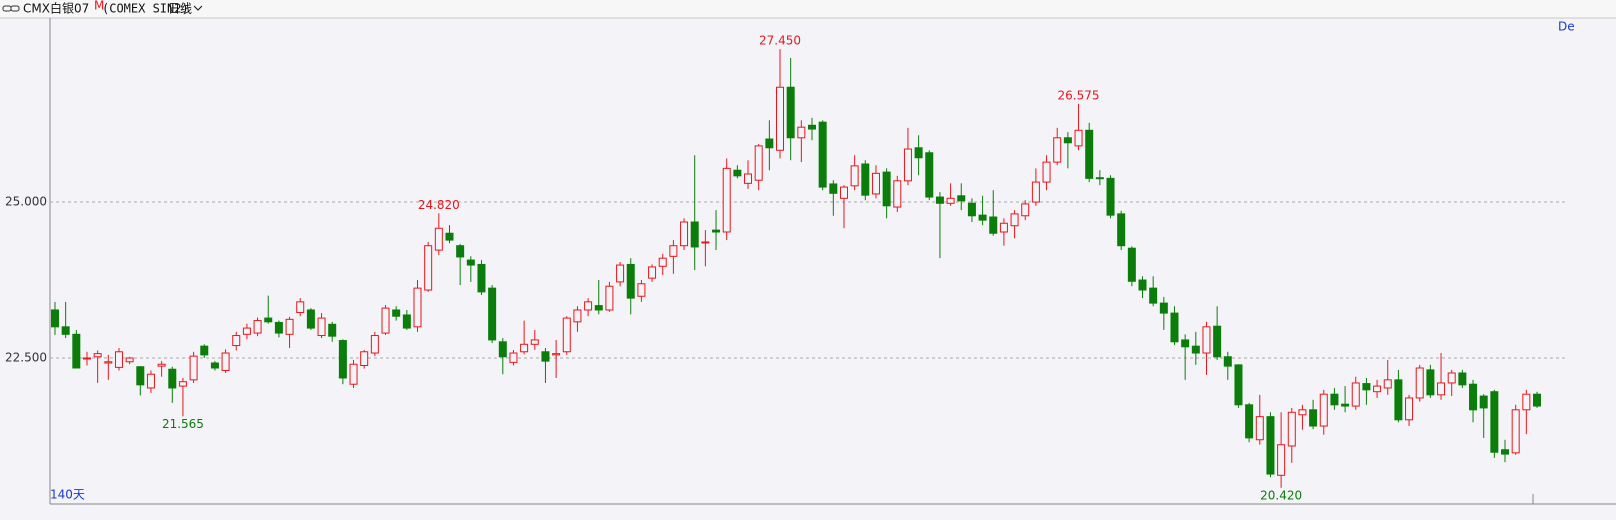  I want to click on symbol: CMX白银07, so click(56, 8).